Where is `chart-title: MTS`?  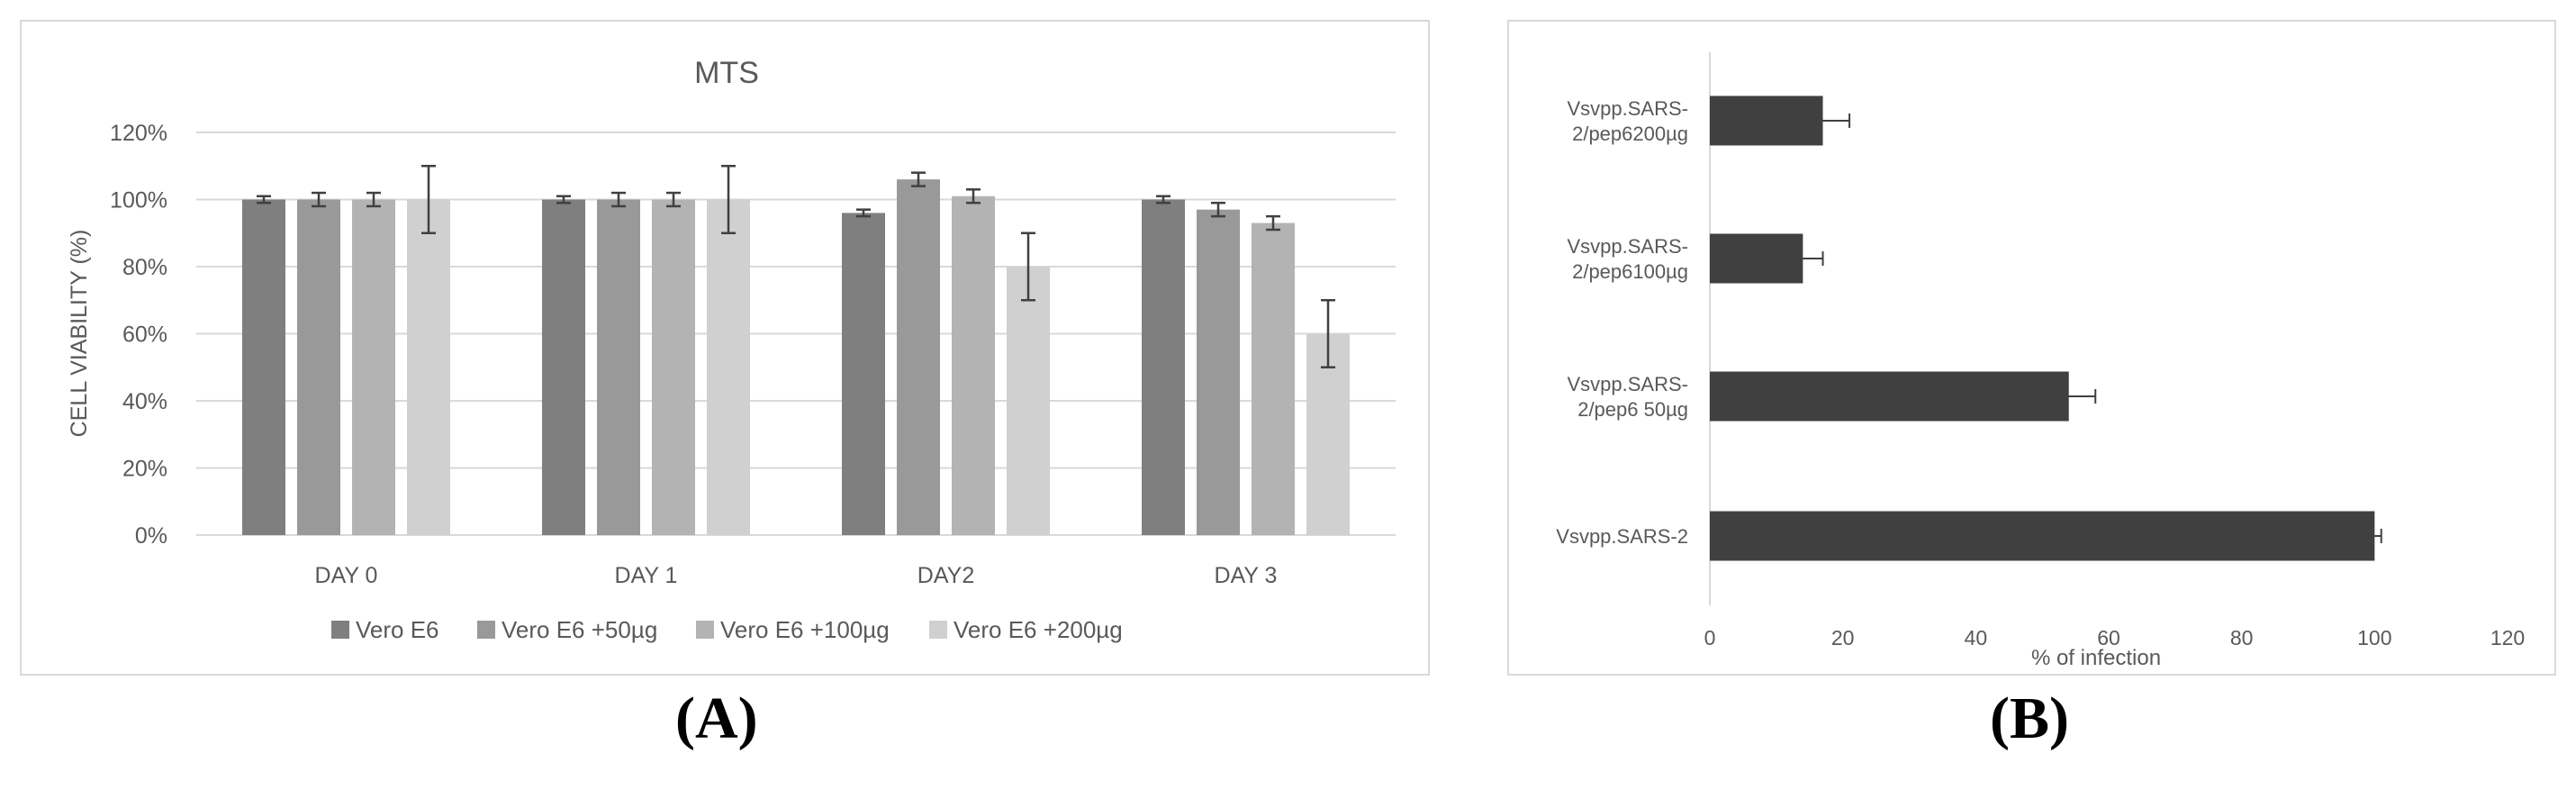
chart-title: MTS is located at coordinates (726, 73).